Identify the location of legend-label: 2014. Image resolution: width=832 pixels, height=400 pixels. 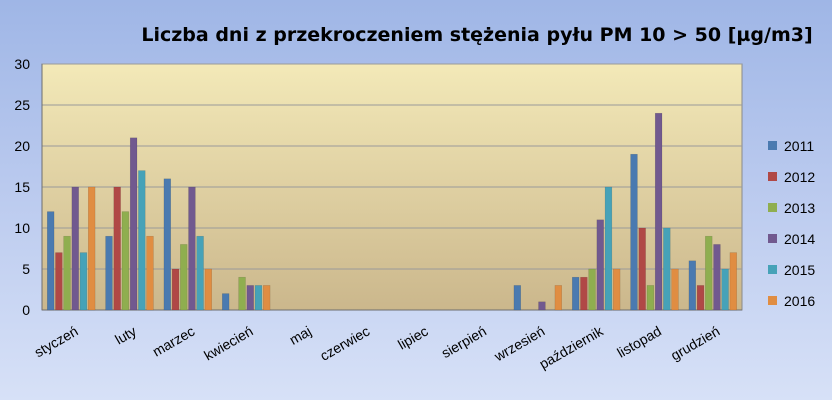
(799, 239).